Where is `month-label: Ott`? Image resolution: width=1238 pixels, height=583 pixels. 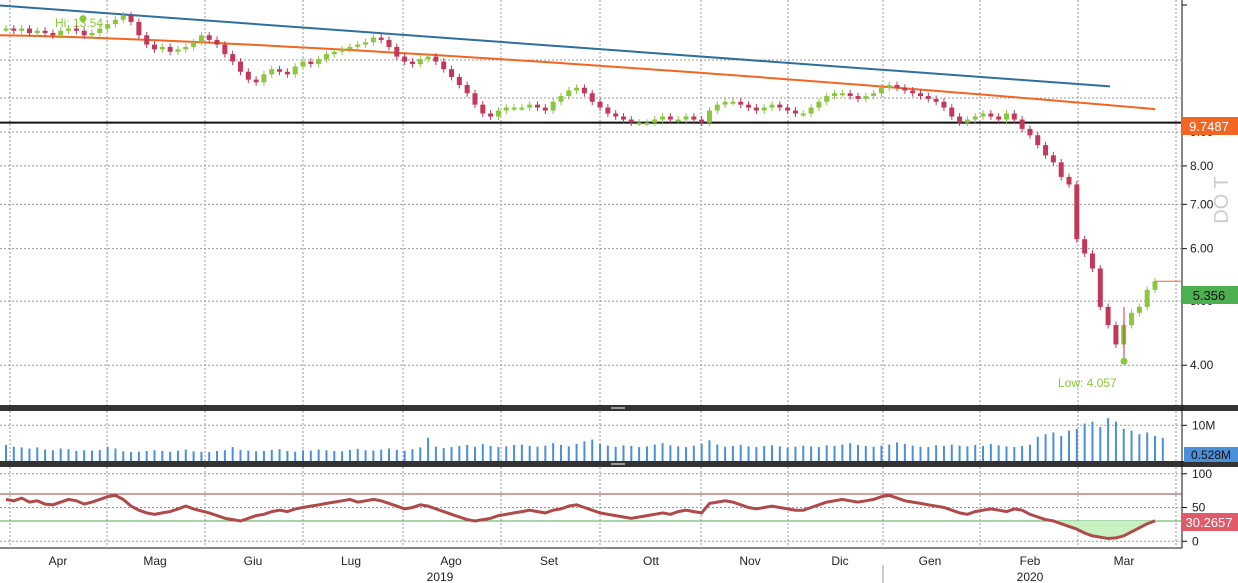 month-label: Ott is located at coordinates (651, 561).